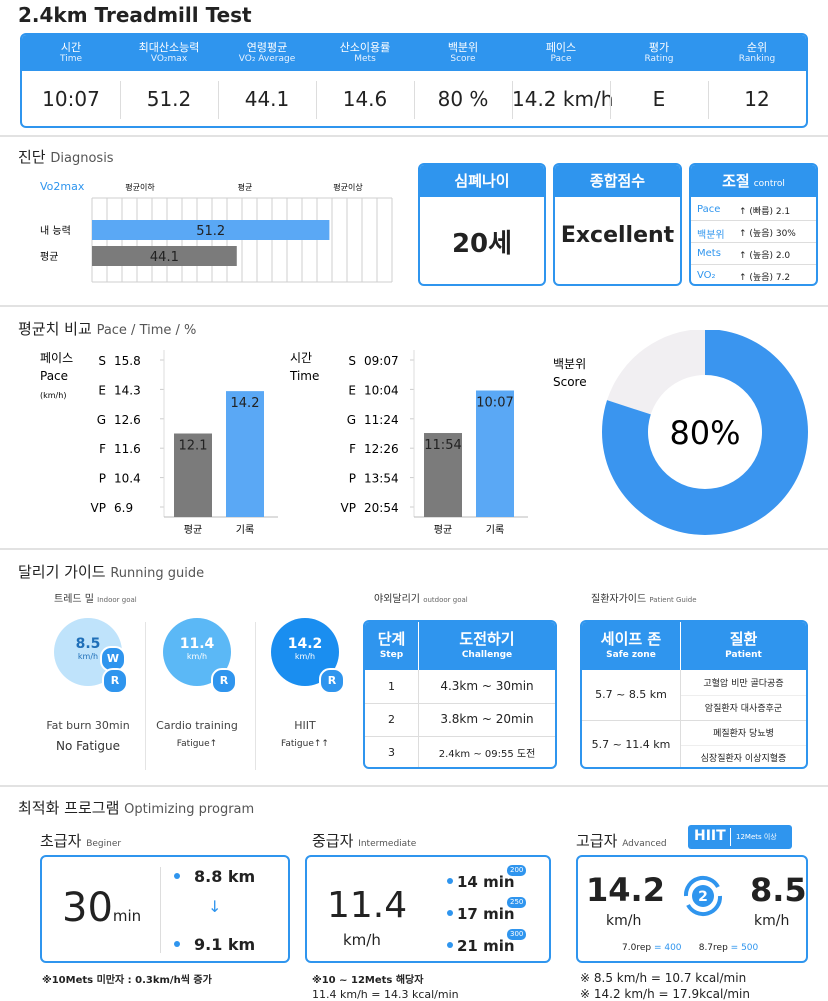 This screenshot has width=828, height=1001. What do you see at coordinates (659, 99) in the screenshot?
I see `column-value: E` at bounding box center [659, 99].